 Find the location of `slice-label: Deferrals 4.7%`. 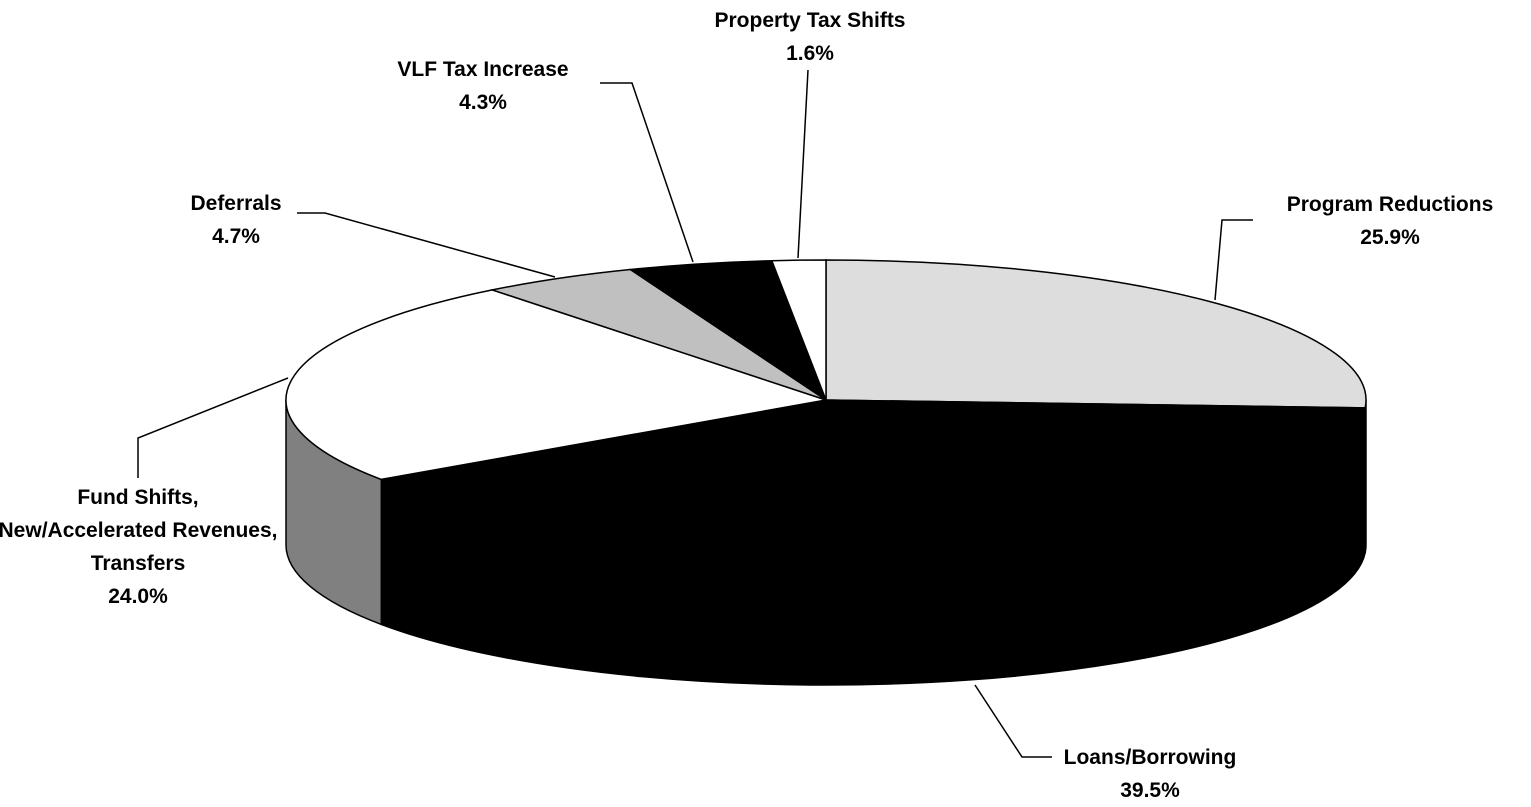

slice-label: Deferrals 4.7% is located at coordinates (236, 220).